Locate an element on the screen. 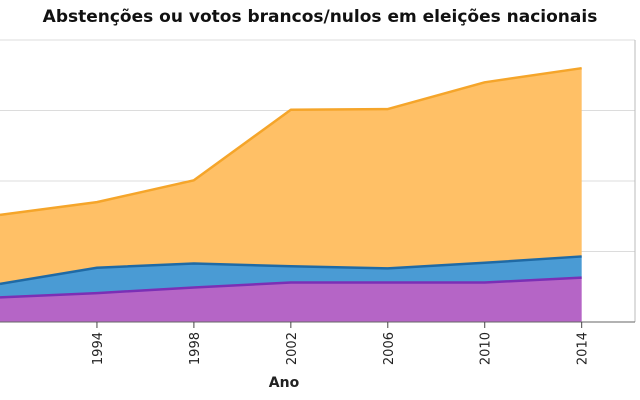 The height and width of the screenshot is (400, 640). x-tick-label: 2006 is located at coordinates (389, 348).